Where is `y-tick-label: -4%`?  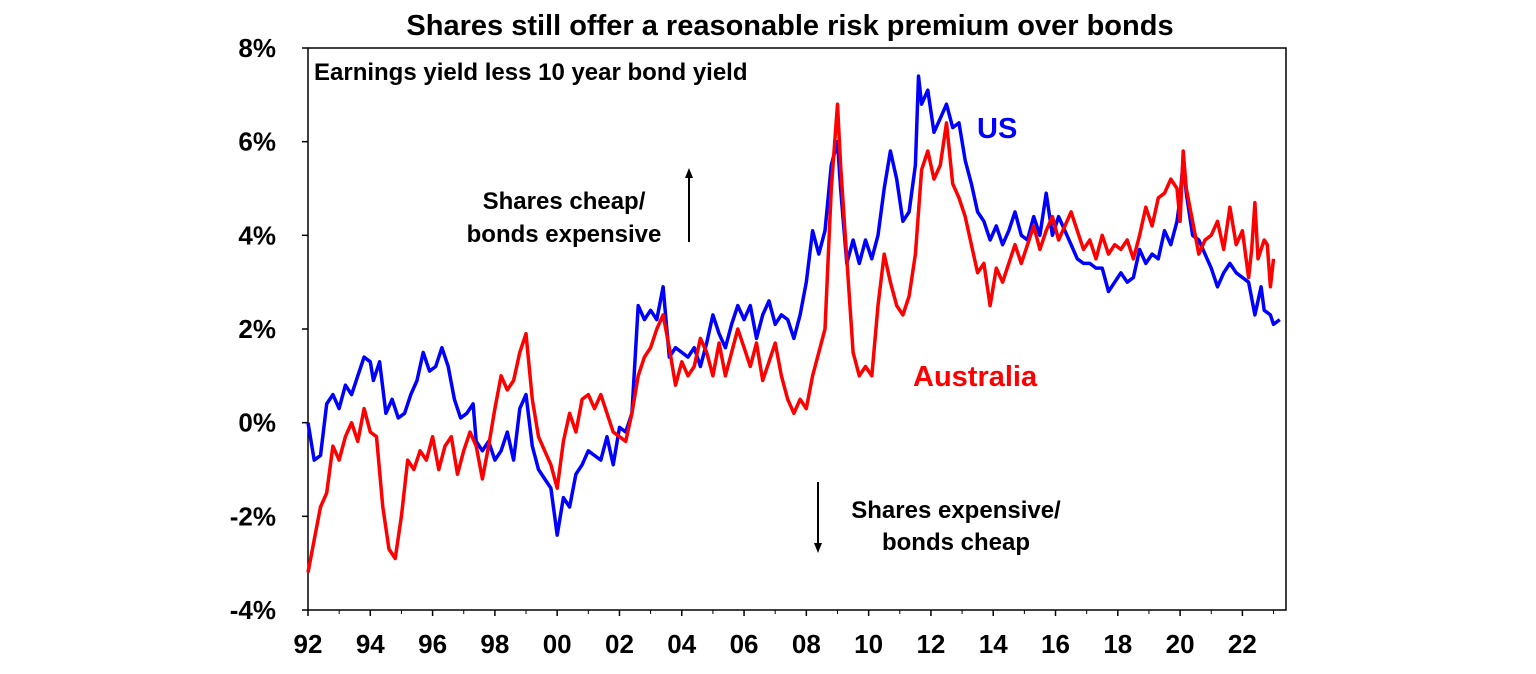 y-tick-label: -4% is located at coordinates (253, 610).